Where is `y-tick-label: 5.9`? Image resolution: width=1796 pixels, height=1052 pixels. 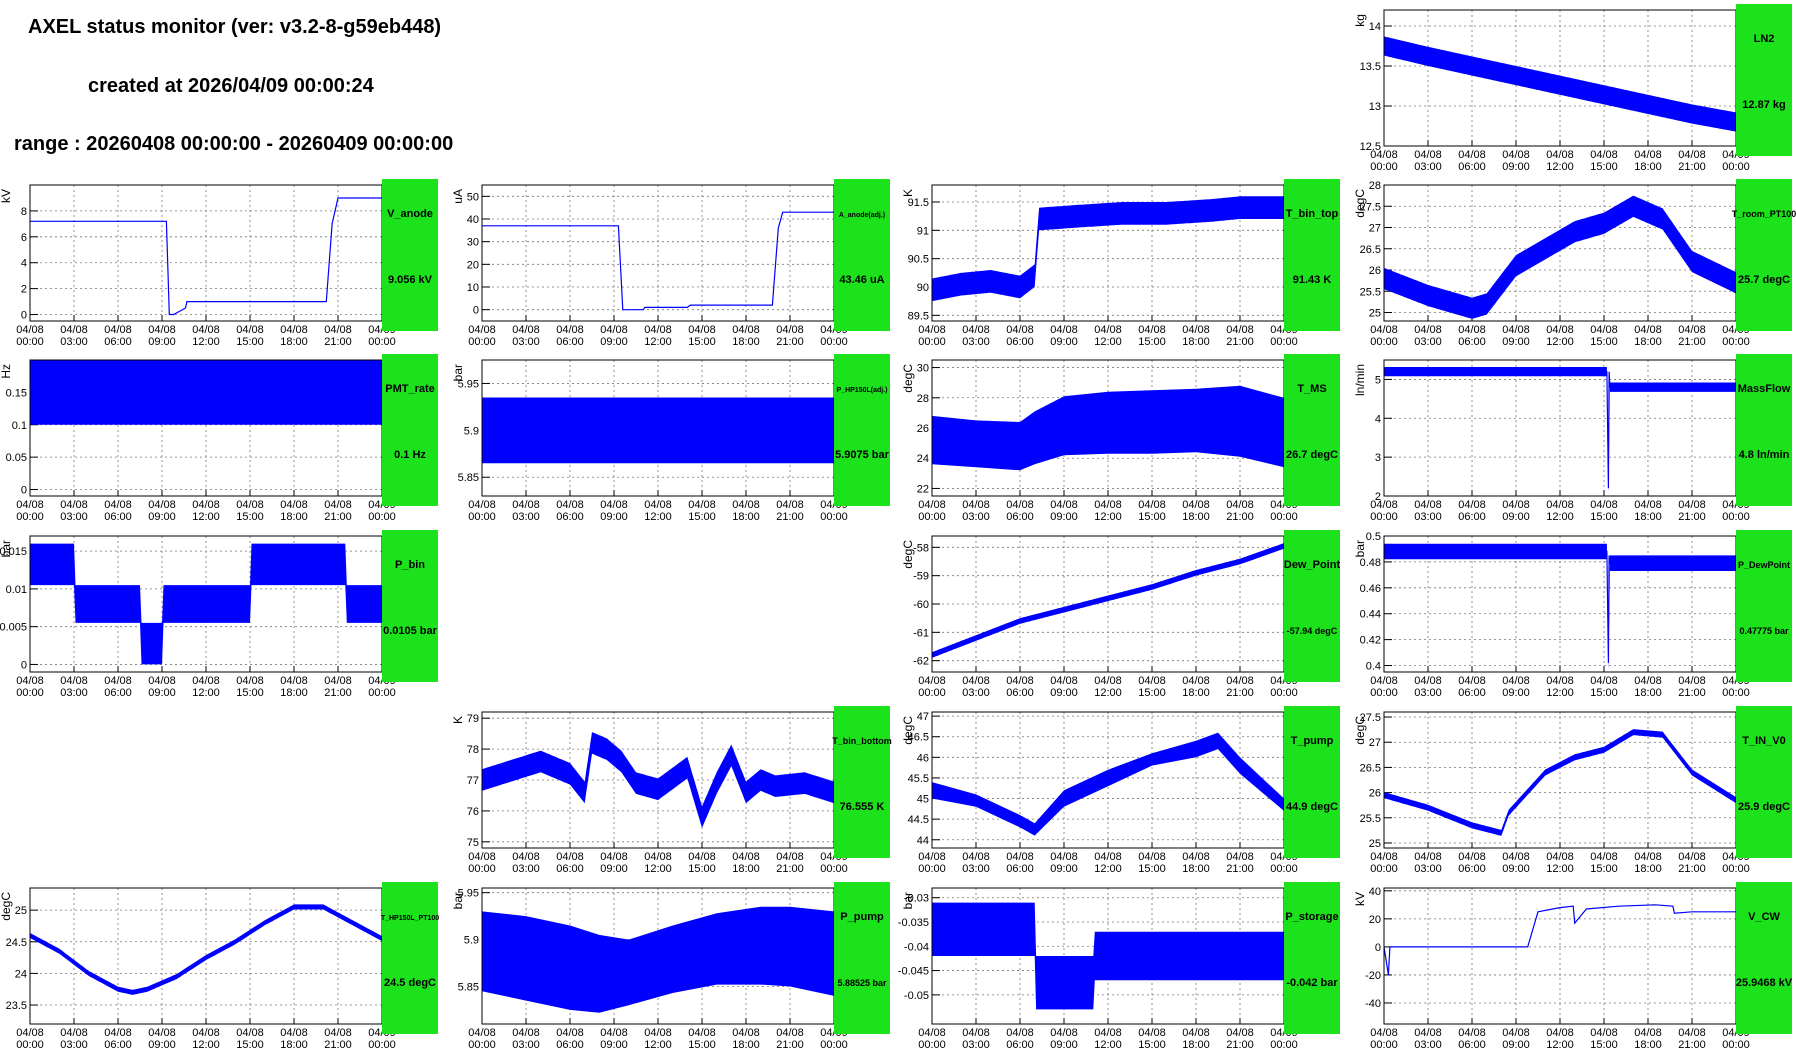
y-tick-label: 5.9 is located at coordinates (471, 941).